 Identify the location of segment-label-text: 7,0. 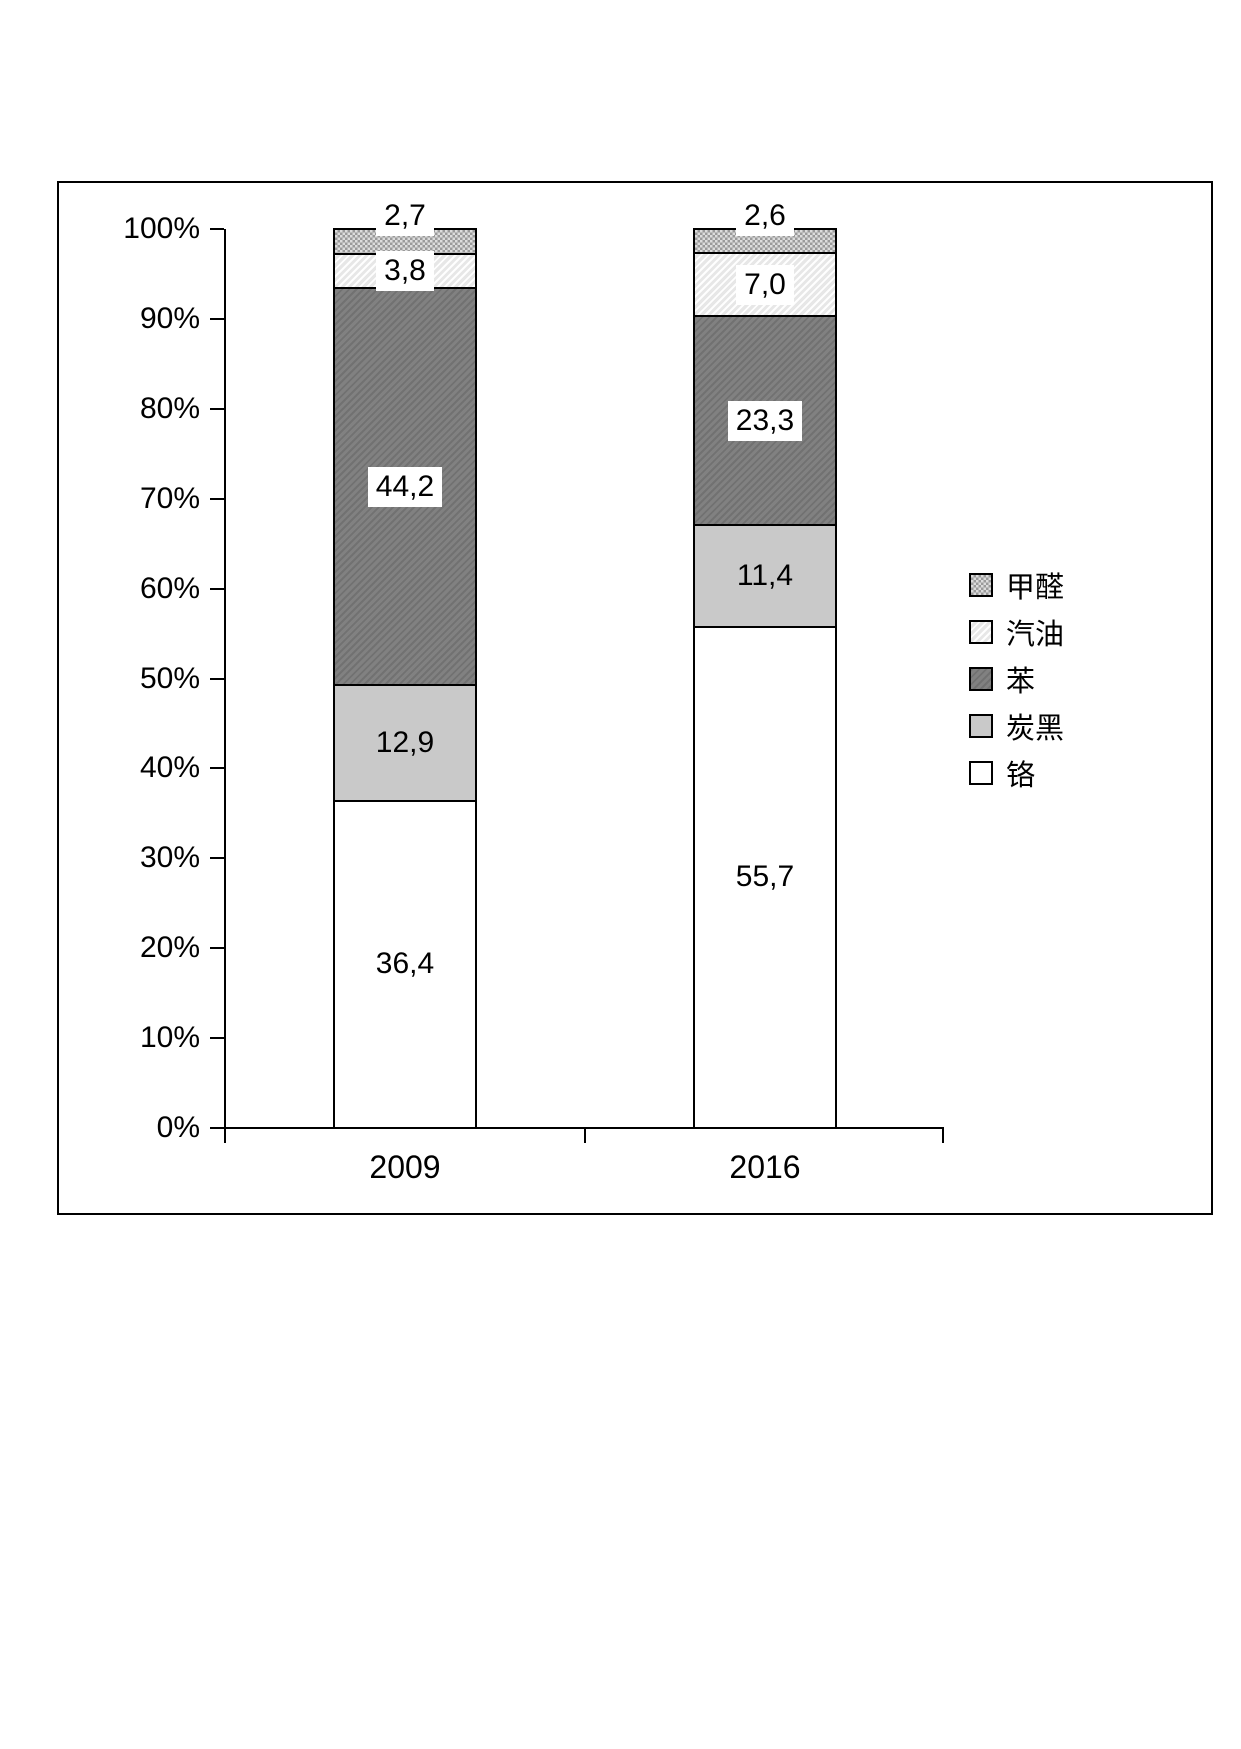
(765, 284).